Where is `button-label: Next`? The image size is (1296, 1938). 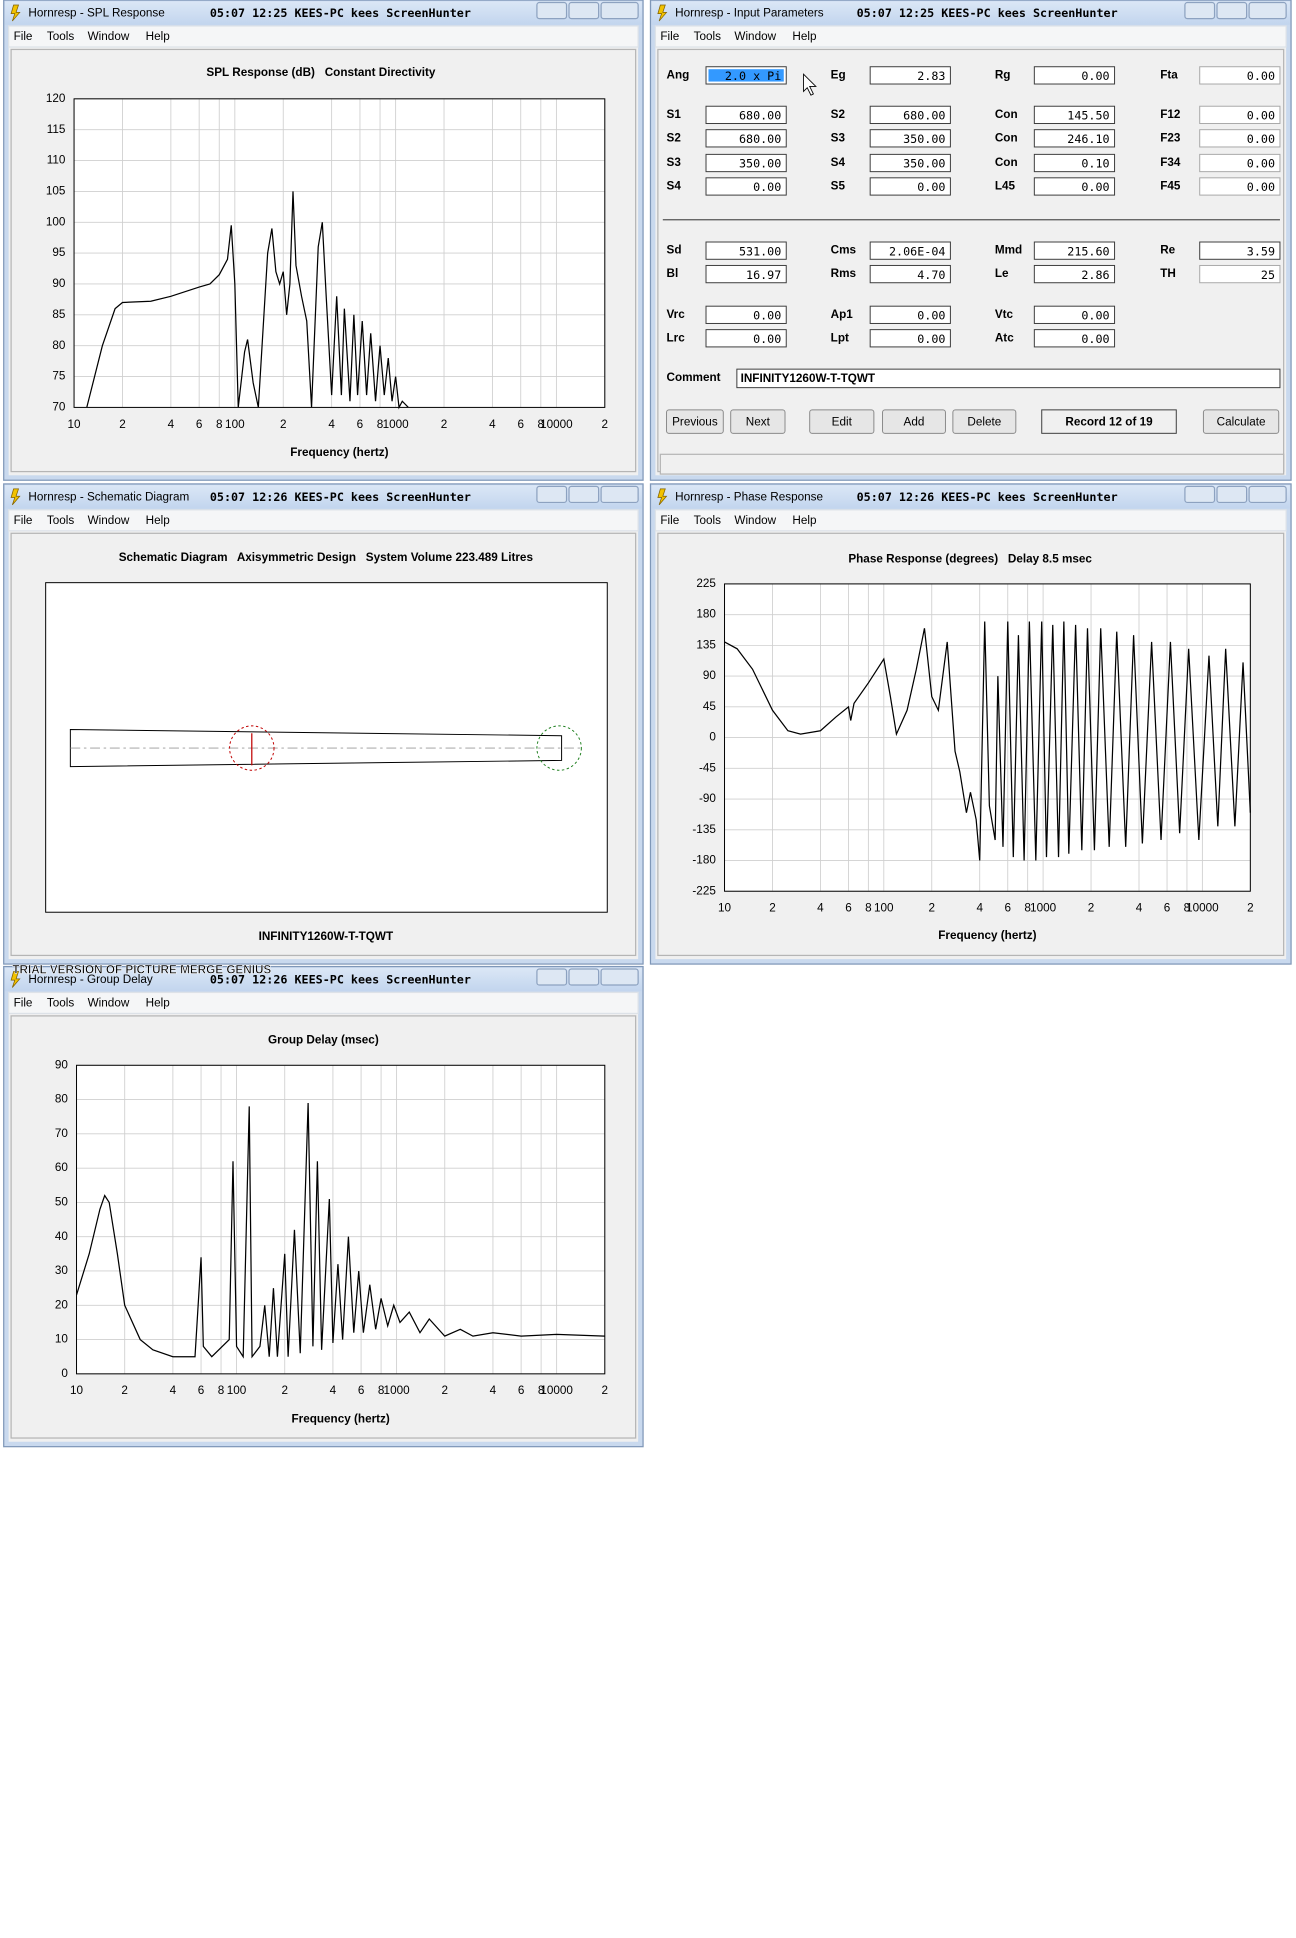 button-label: Next is located at coordinates (758, 421).